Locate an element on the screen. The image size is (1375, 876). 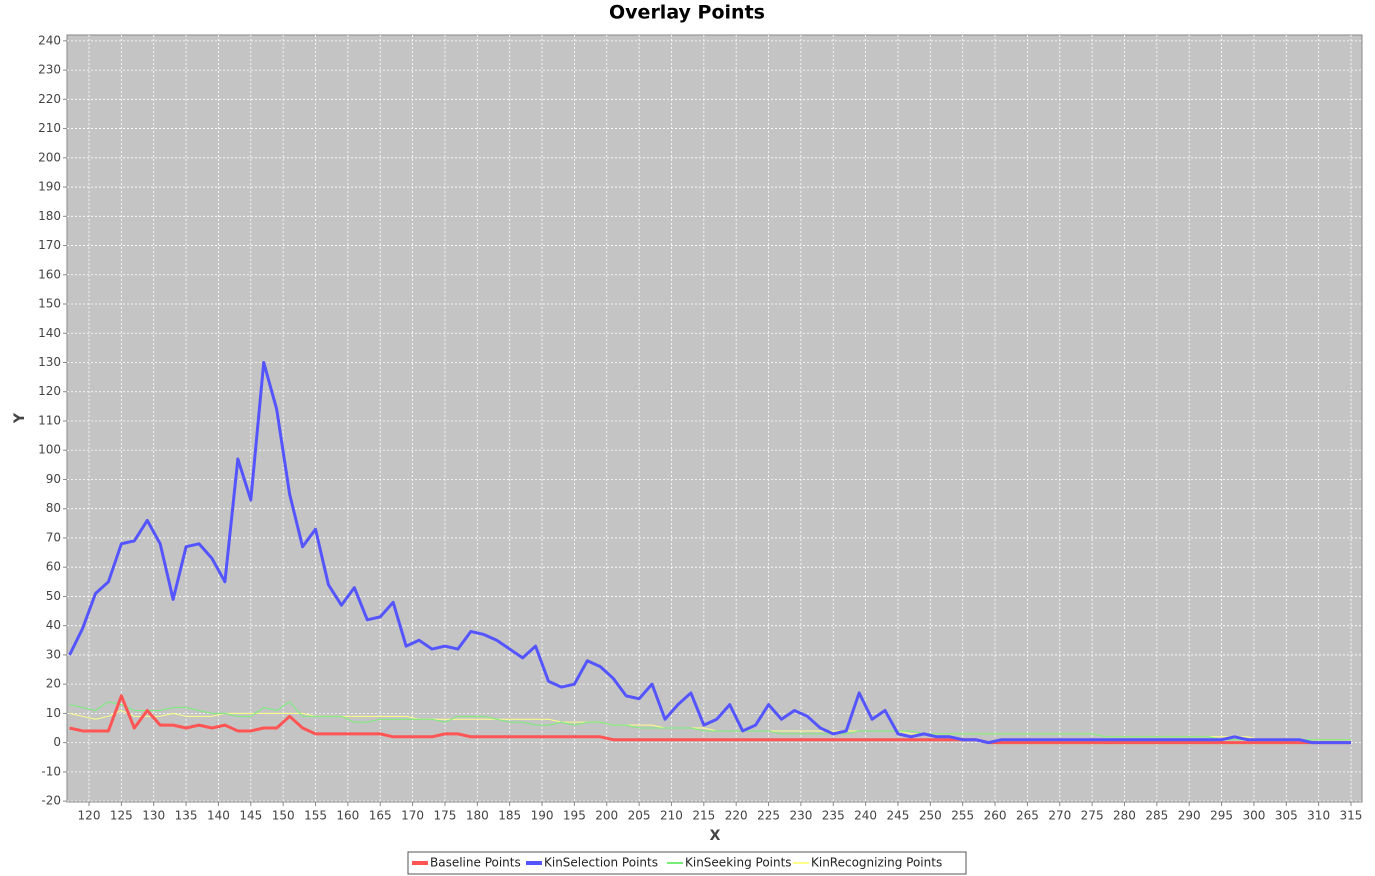
x-tick-label: 215 is located at coordinates (703, 816).